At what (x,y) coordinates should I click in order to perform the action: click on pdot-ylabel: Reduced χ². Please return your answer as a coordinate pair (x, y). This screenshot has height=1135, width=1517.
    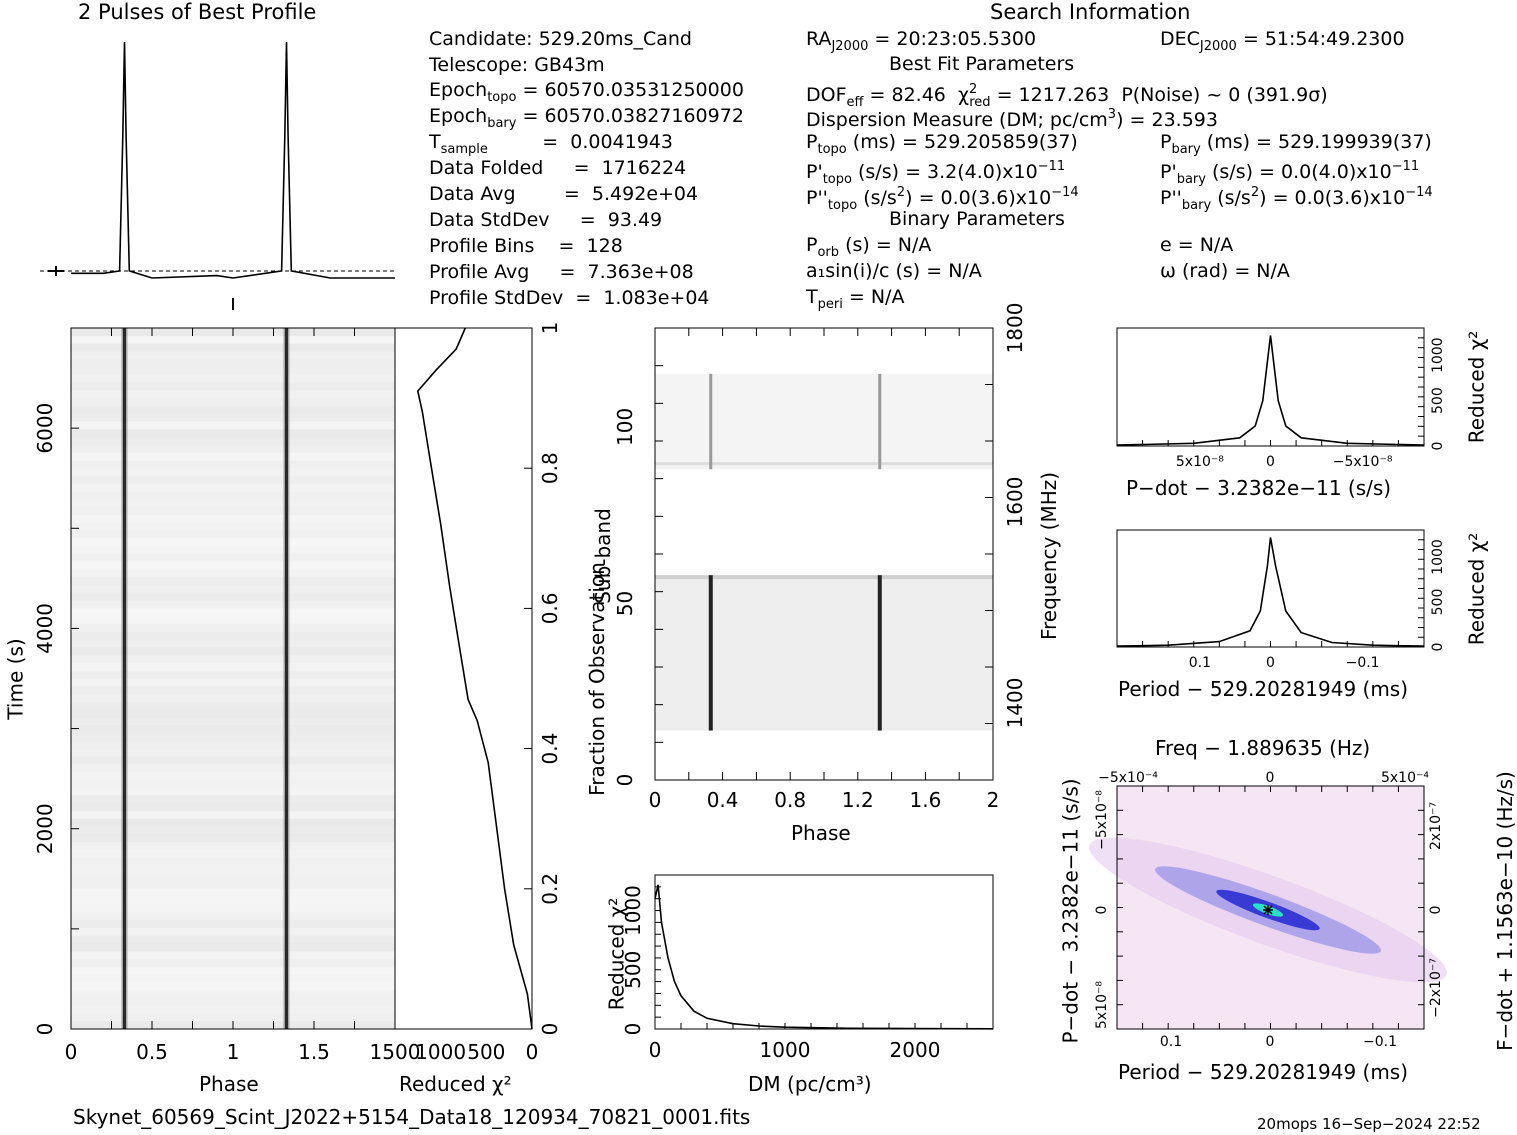
    Looking at the image, I should click on (1476, 387).